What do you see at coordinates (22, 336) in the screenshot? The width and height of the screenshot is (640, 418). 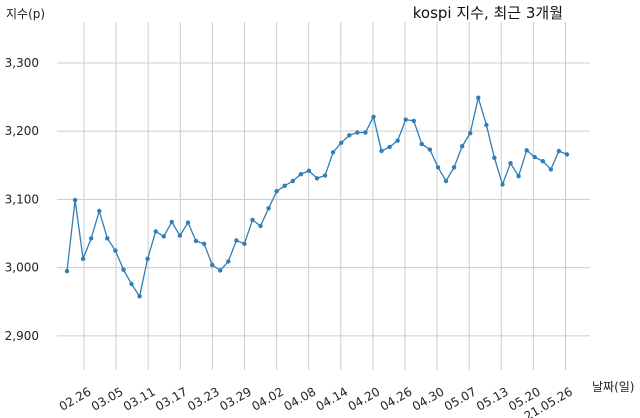 I see `y-tick-label: 2,900` at bounding box center [22, 336].